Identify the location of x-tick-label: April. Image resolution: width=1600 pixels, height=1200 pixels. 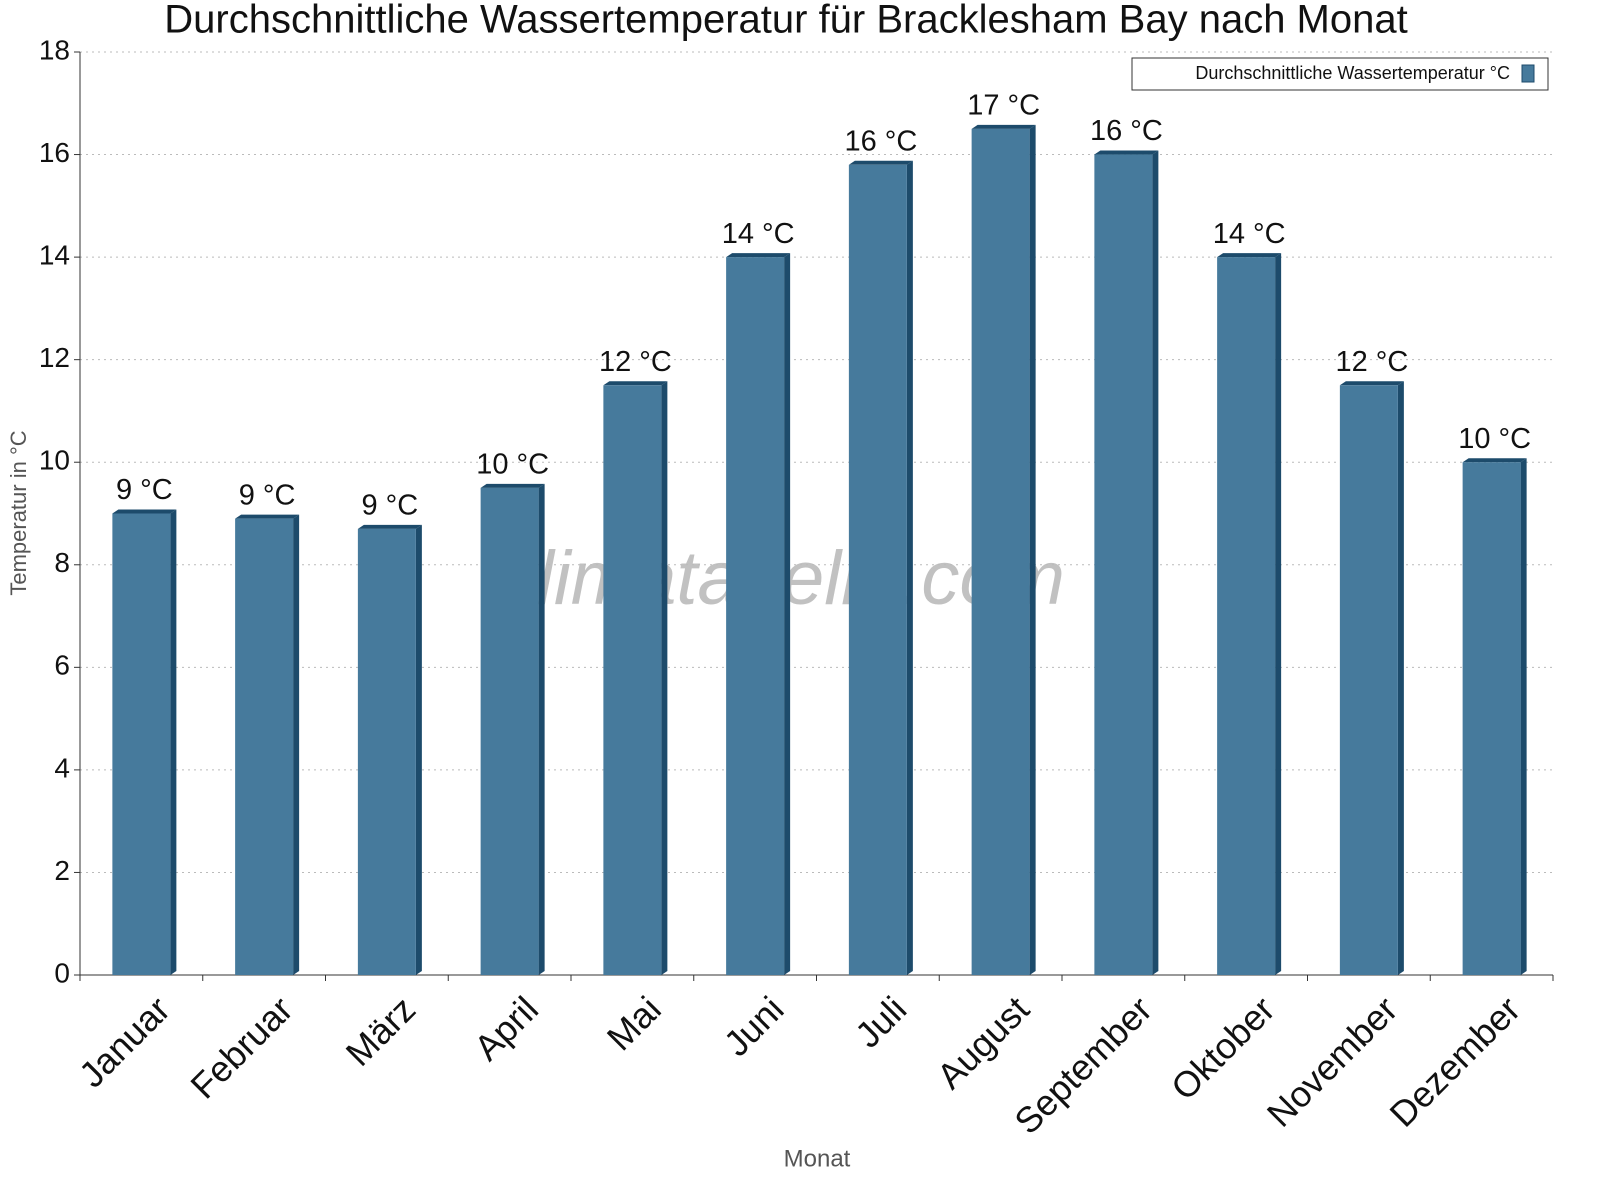
(506, 1028).